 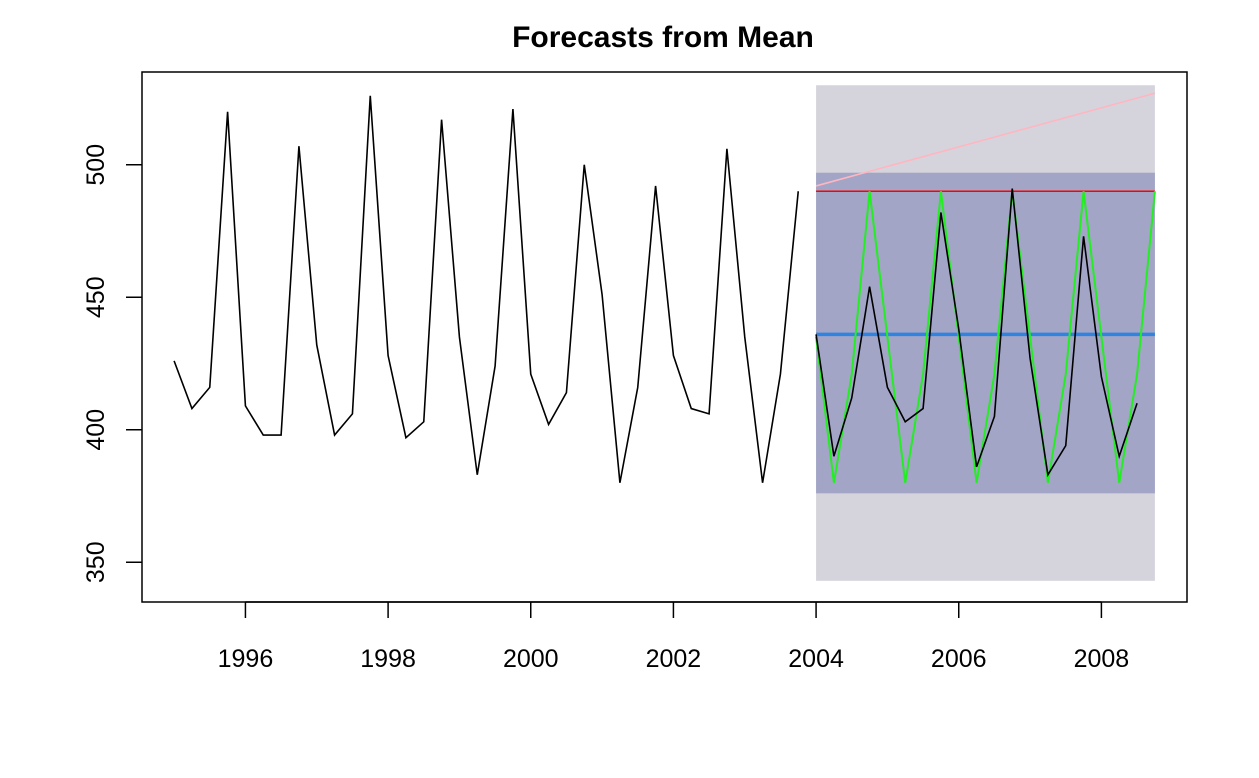 What do you see at coordinates (663, 37) in the screenshot?
I see `chart-title: Forecasts from Mean` at bounding box center [663, 37].